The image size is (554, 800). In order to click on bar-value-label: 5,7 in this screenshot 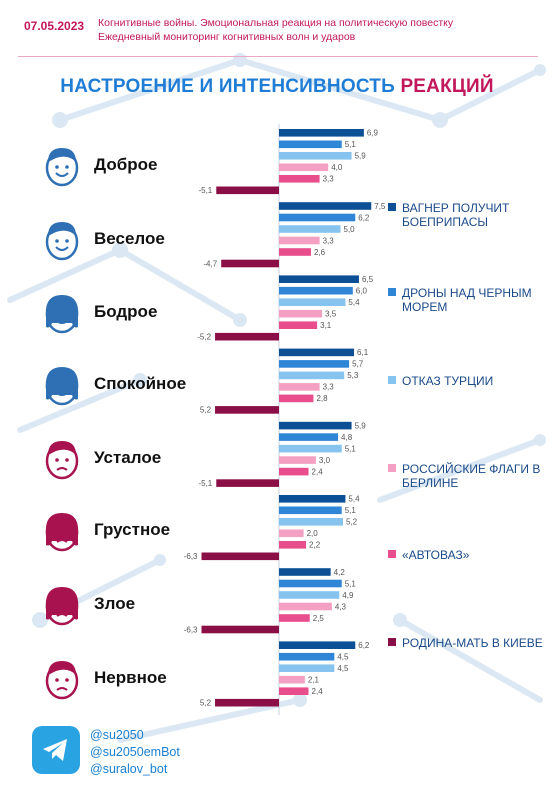, I will do `click(358, 364)`.